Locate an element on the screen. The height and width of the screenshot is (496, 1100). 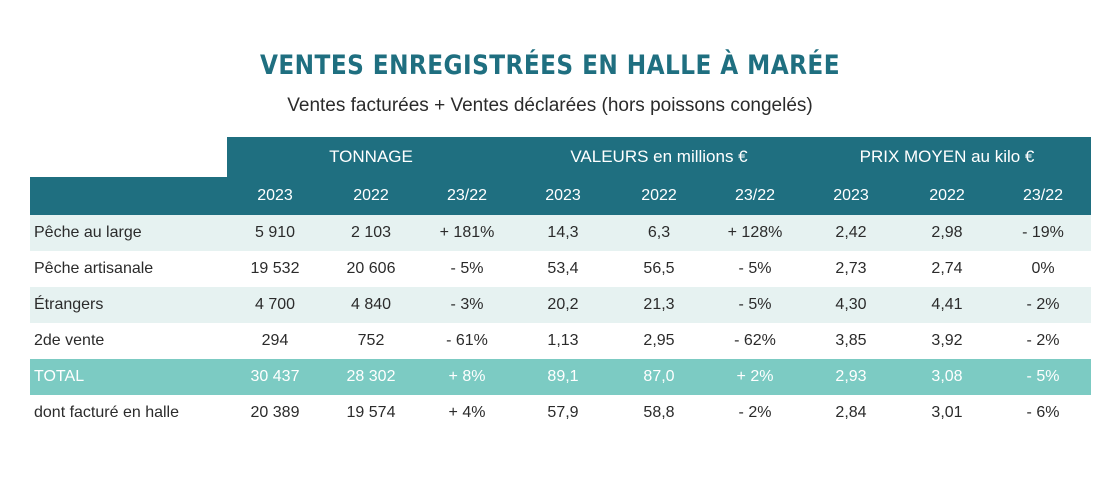
table-cell: 3,85 is located at coordinates (851, 341).